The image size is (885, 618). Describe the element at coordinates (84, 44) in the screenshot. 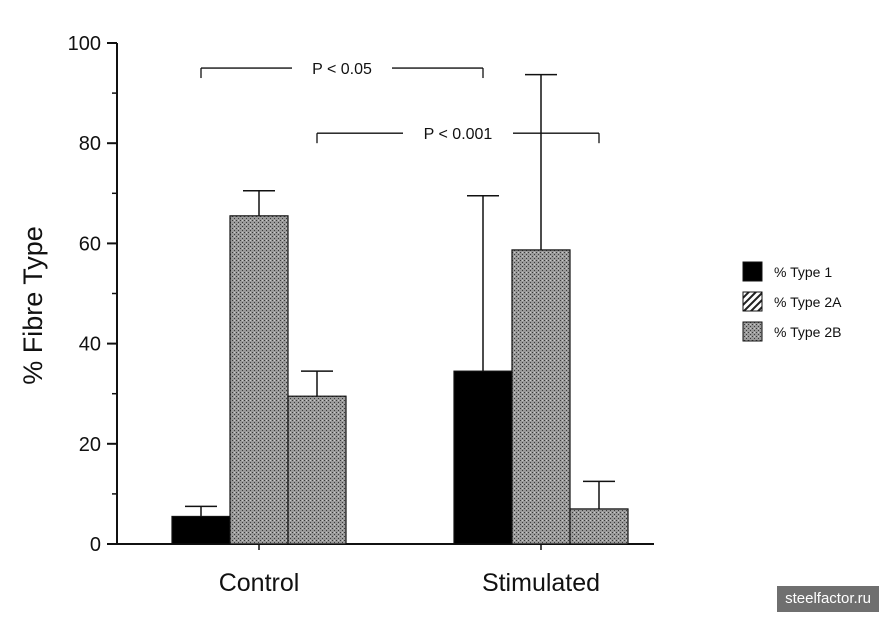

I see `y-tick-label: 100` at that location.